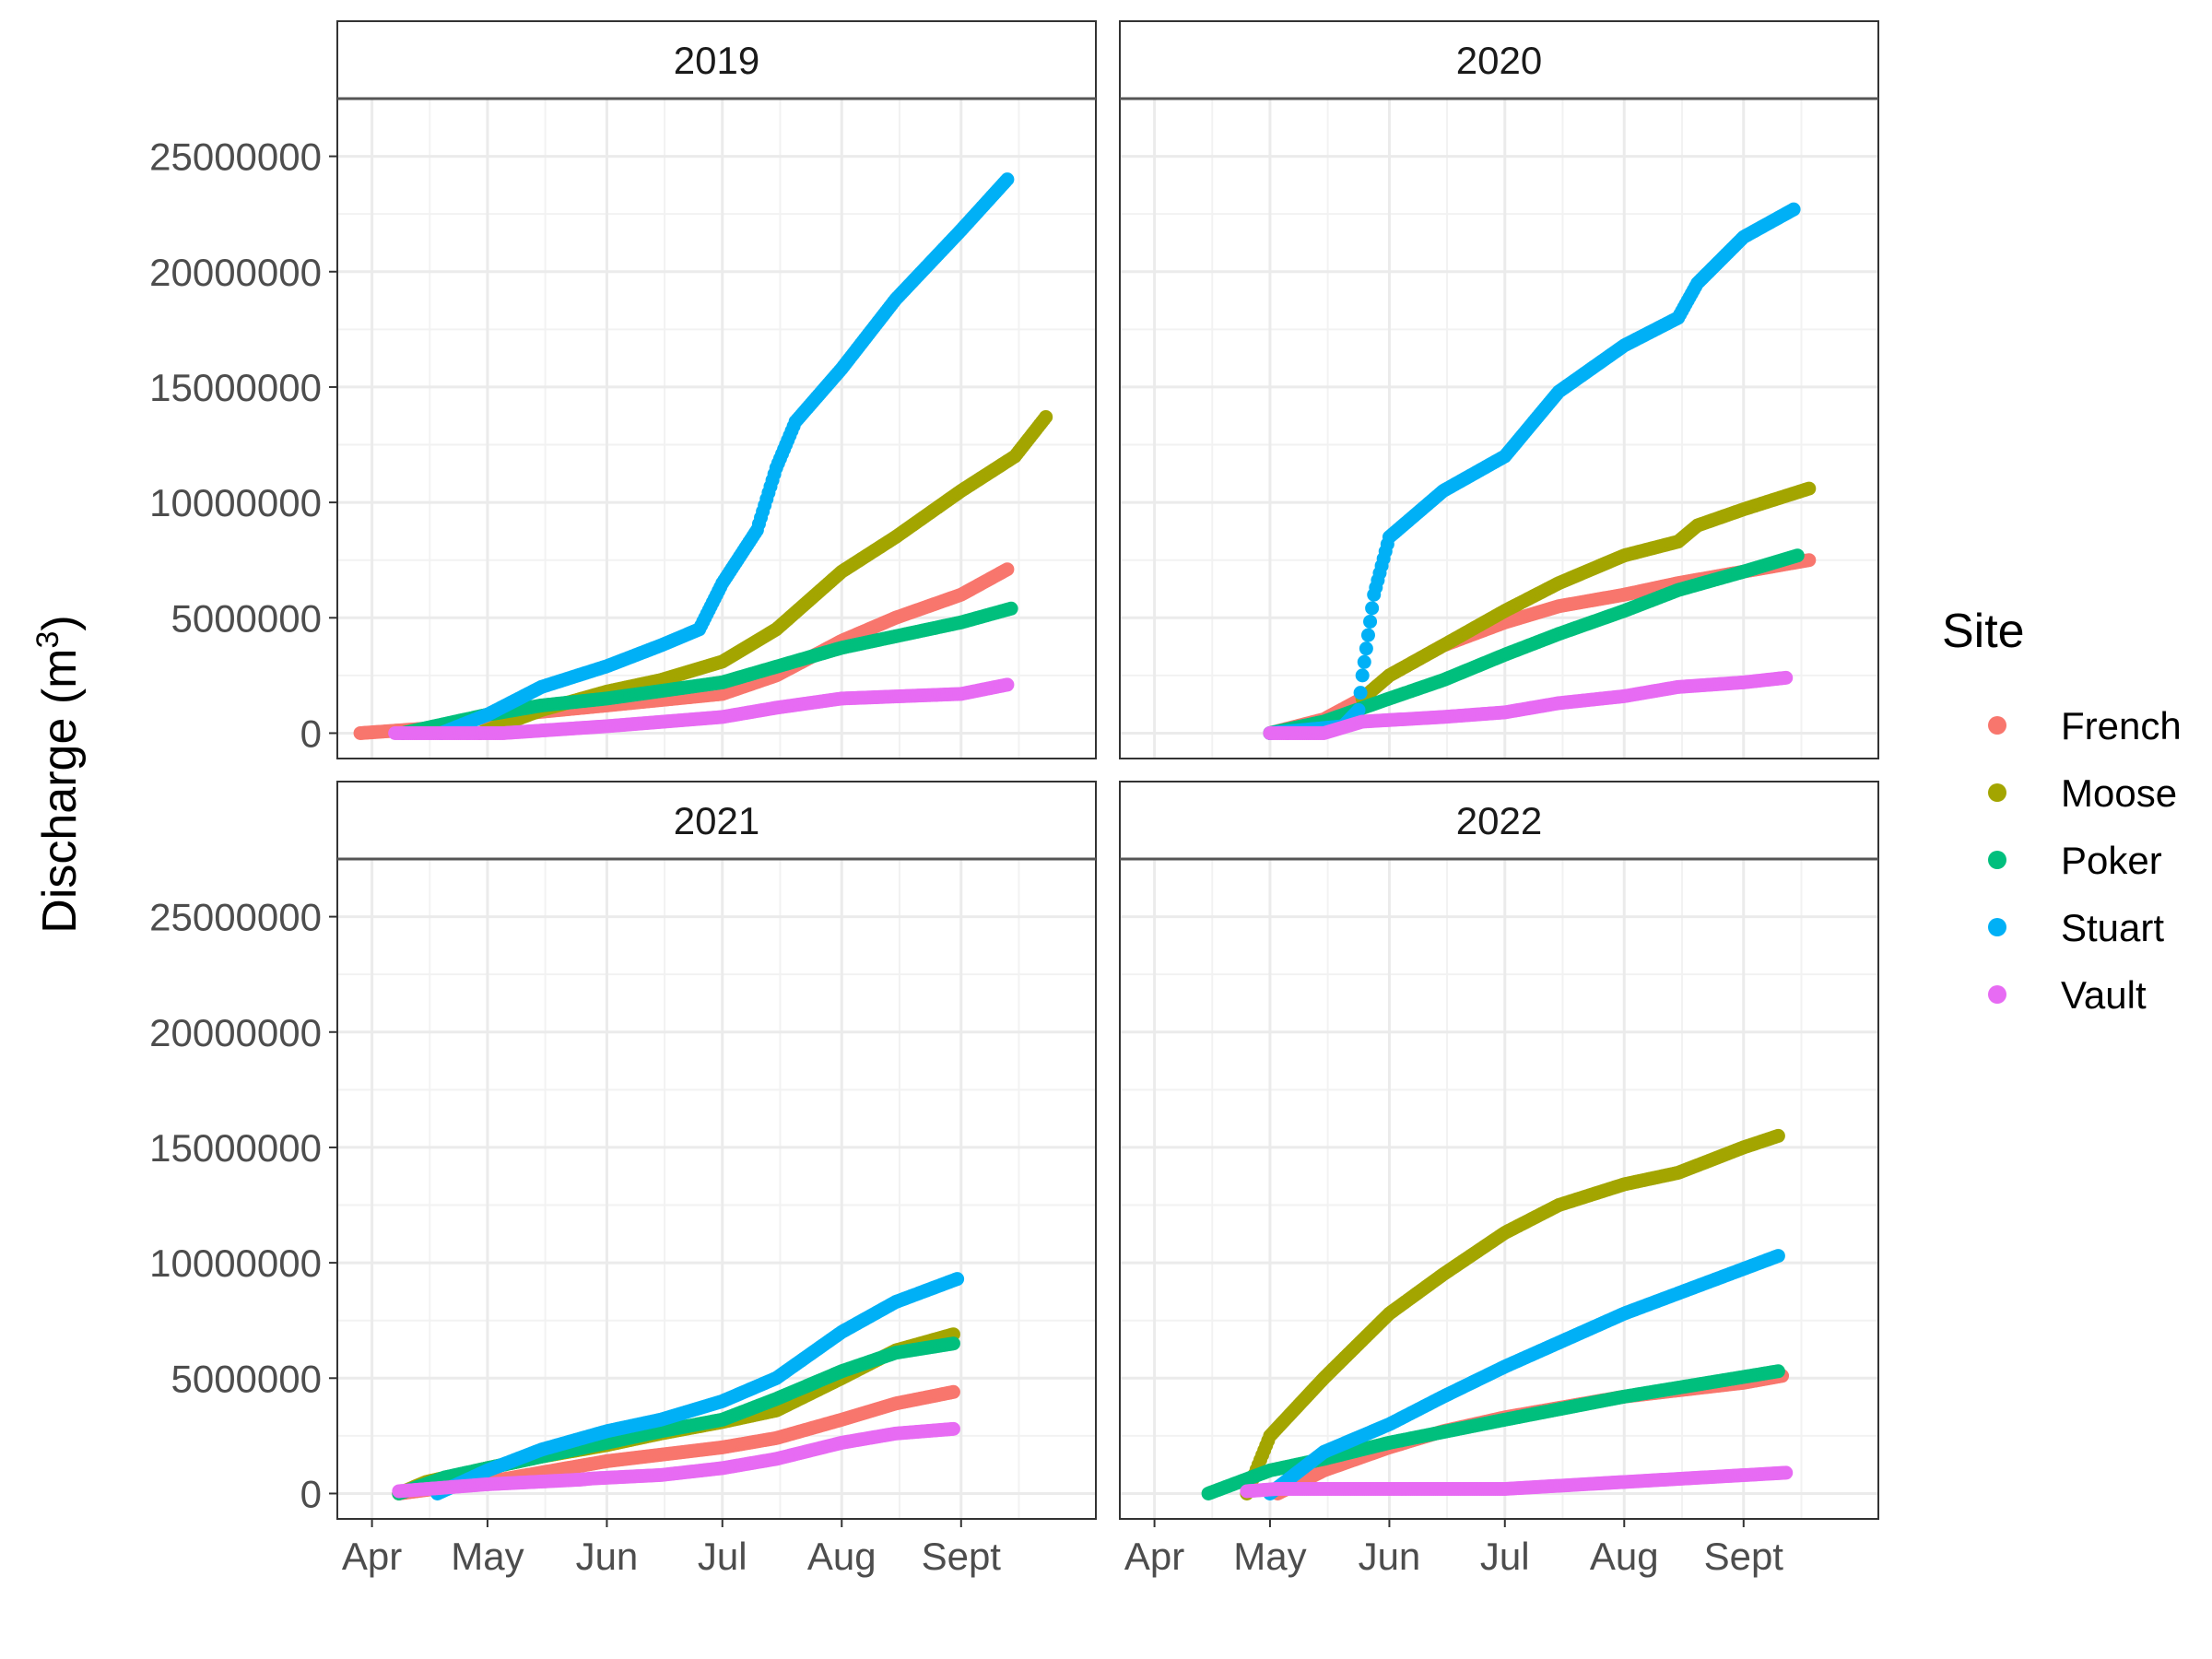 The image size is (2212, 1659). What do you see at coordinates (842, 1556) in the screenshot?
I see `x-tick-label: Aug` at bounding box center [842, 1556].